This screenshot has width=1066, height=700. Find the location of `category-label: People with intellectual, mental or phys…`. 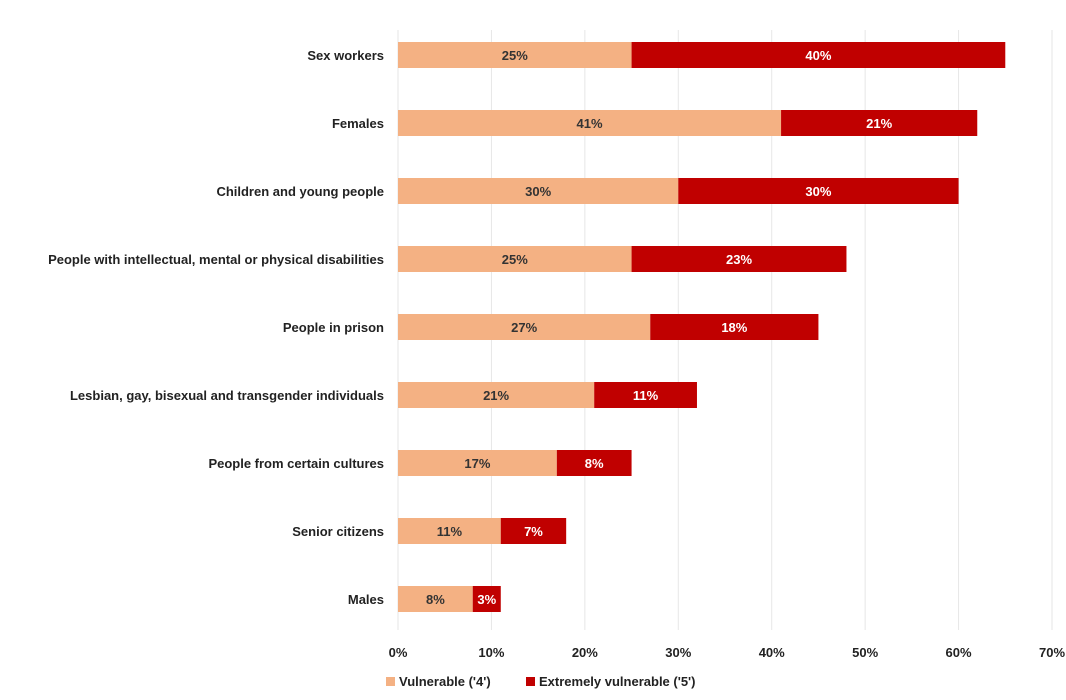

category-label: People with intellectual, mental or phys… is located at coordinates (216, 259).